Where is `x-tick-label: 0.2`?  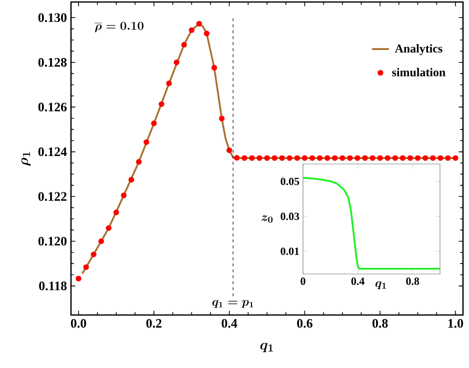 x-tick-label: 0.2 is located at coordinates (154, 323).